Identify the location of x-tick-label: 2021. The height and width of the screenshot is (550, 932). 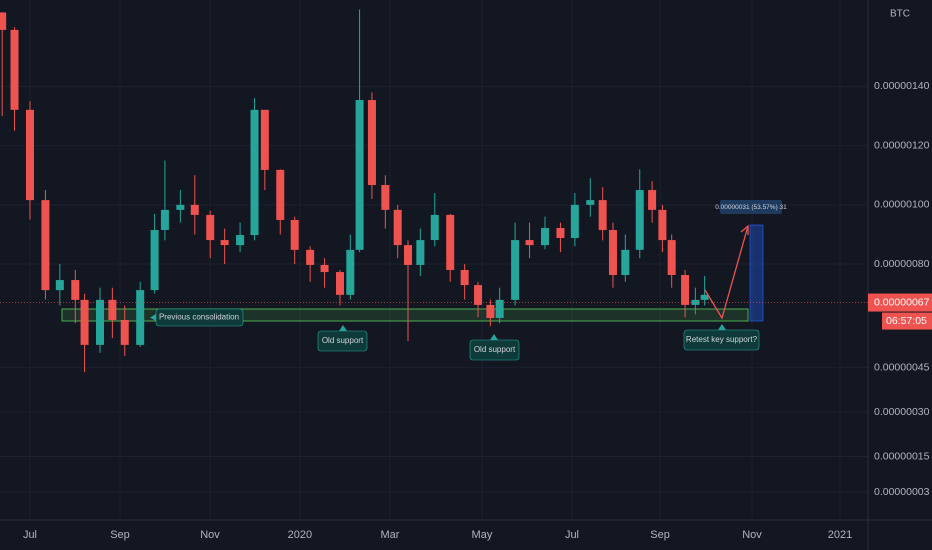
(840, 535).